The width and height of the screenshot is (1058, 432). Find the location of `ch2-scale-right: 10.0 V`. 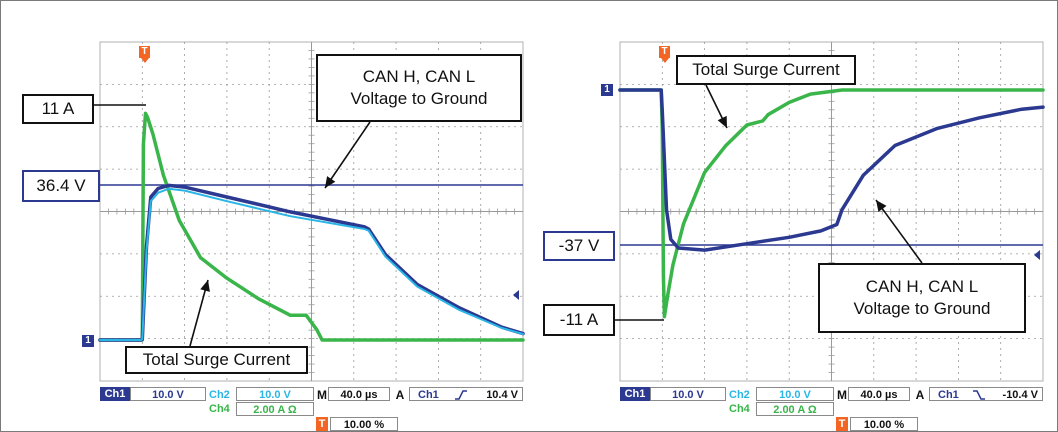

ch2-scale-right: 10.0 V is located at coordinates (795, 394).